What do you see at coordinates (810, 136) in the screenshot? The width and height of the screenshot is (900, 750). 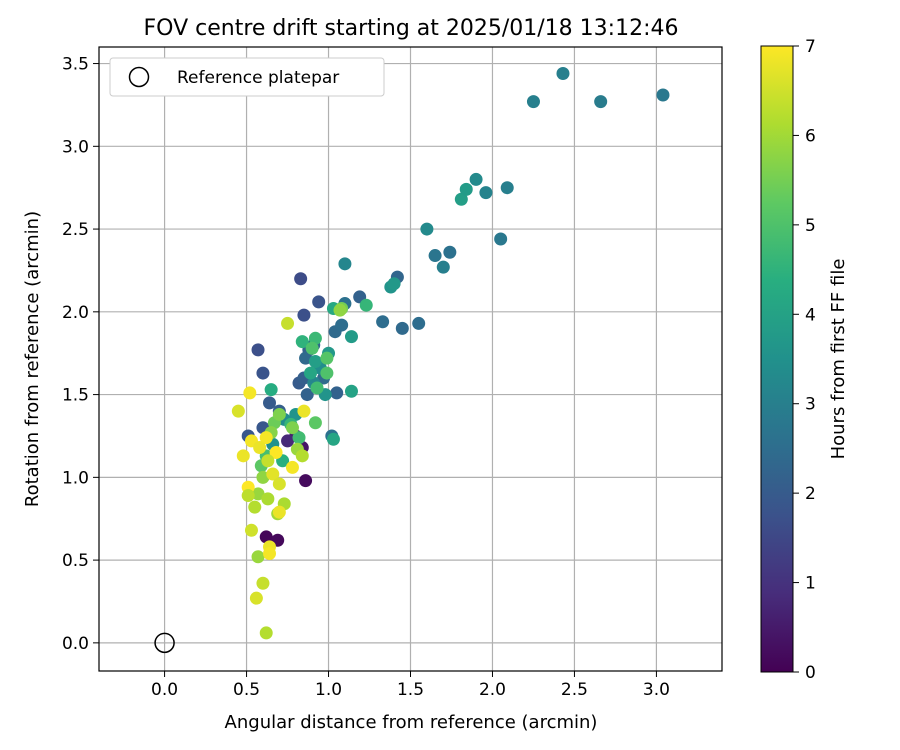 I see `colorbar-tick-label: 6` at bounding box center [810, 136].